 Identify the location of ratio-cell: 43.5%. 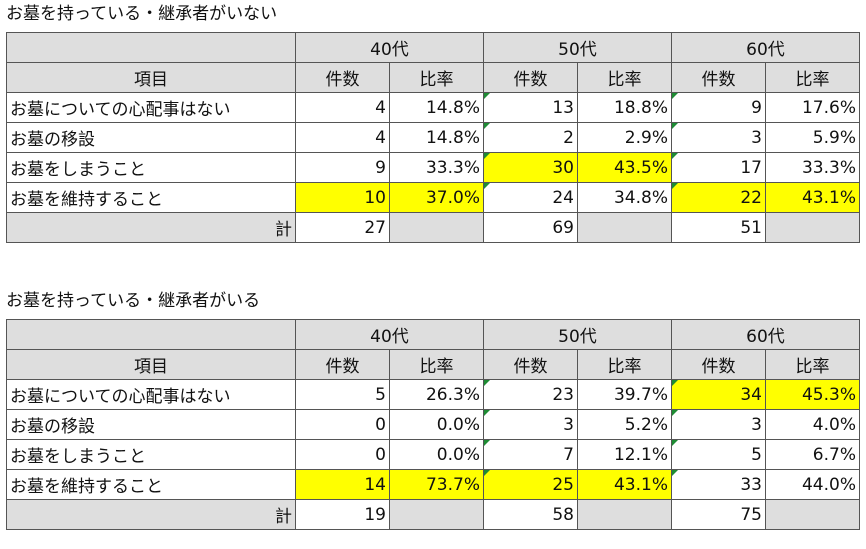
(624, 167).